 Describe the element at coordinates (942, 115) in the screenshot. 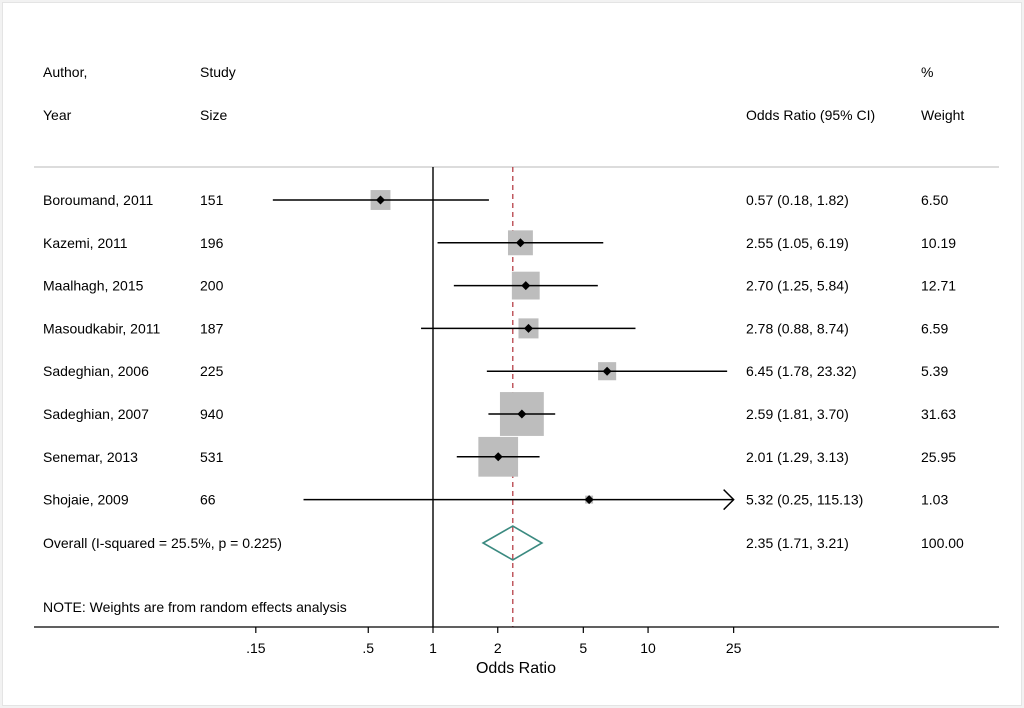

I see `weight-header-line2: Weight` at that location.